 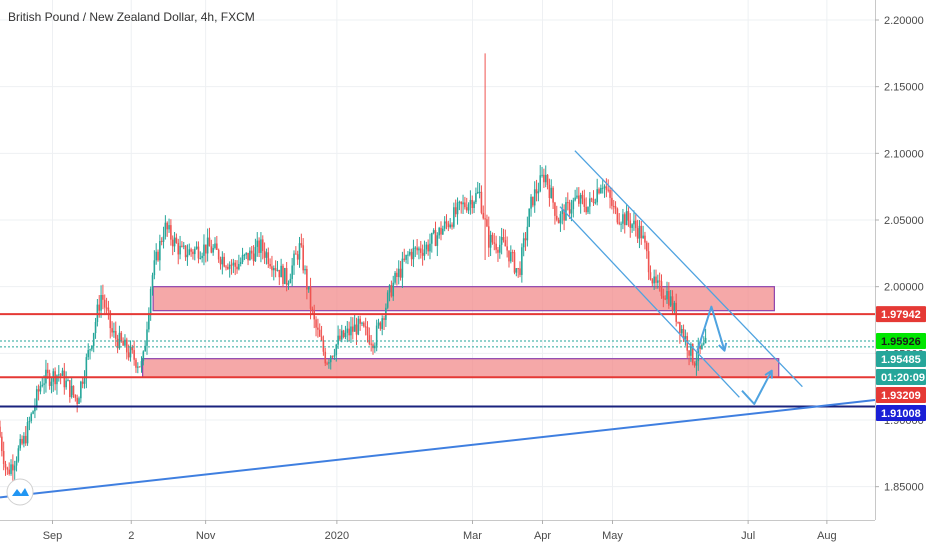 I want to click on time-tick-label: Jul, so click(x=748, y=536).